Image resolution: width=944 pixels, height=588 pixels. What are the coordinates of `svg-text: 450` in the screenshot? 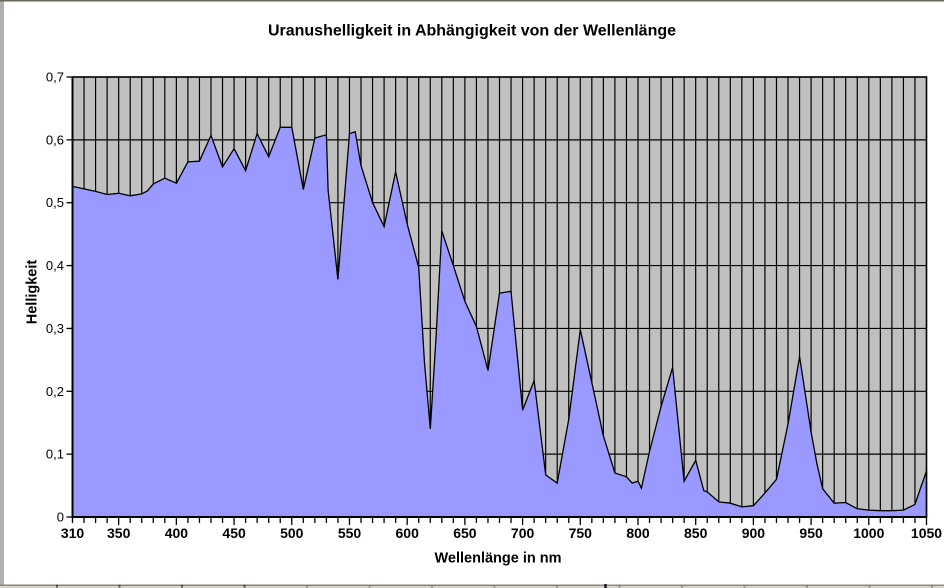 It's located at (234, 533).